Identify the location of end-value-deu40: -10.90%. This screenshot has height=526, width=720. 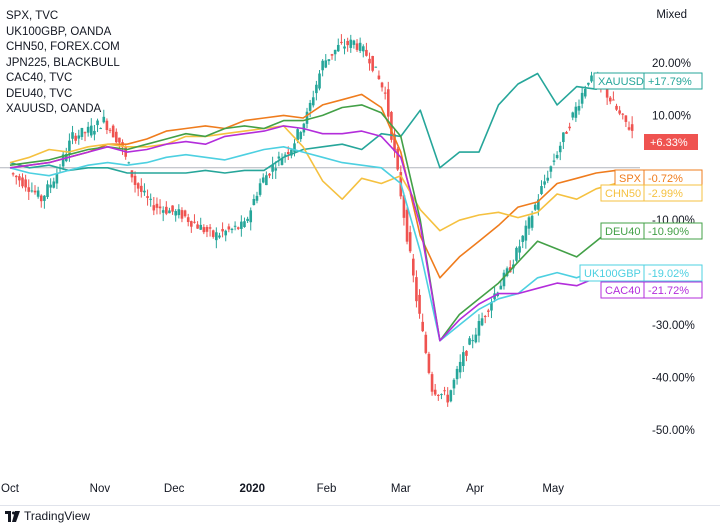
(668, 232).